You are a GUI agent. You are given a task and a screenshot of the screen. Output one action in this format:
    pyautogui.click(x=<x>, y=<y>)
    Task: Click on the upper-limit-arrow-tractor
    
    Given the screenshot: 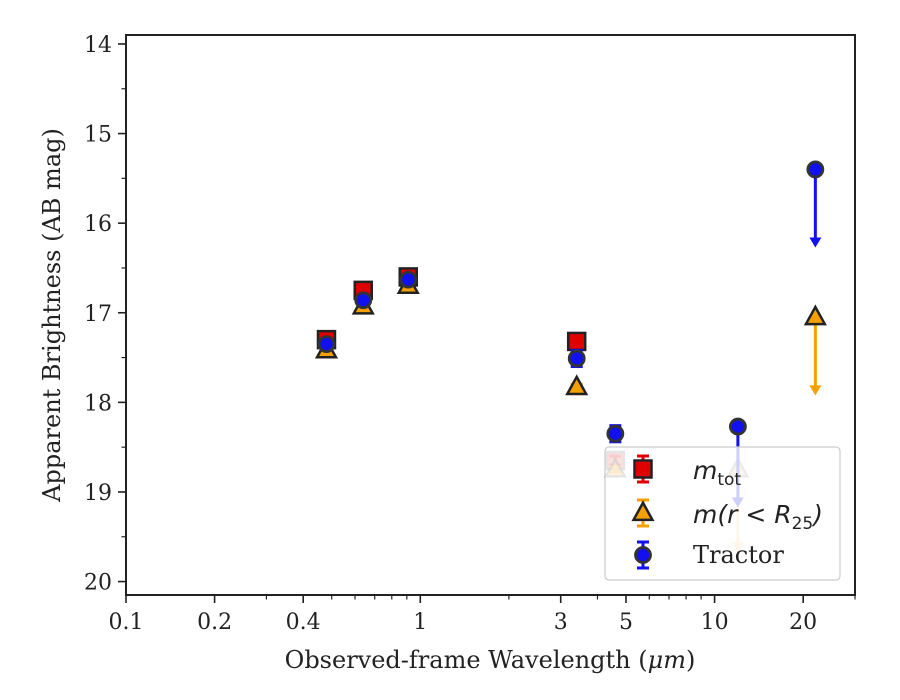 What is the action you would take?
    pyautogui.click(x=815, y=208)
    